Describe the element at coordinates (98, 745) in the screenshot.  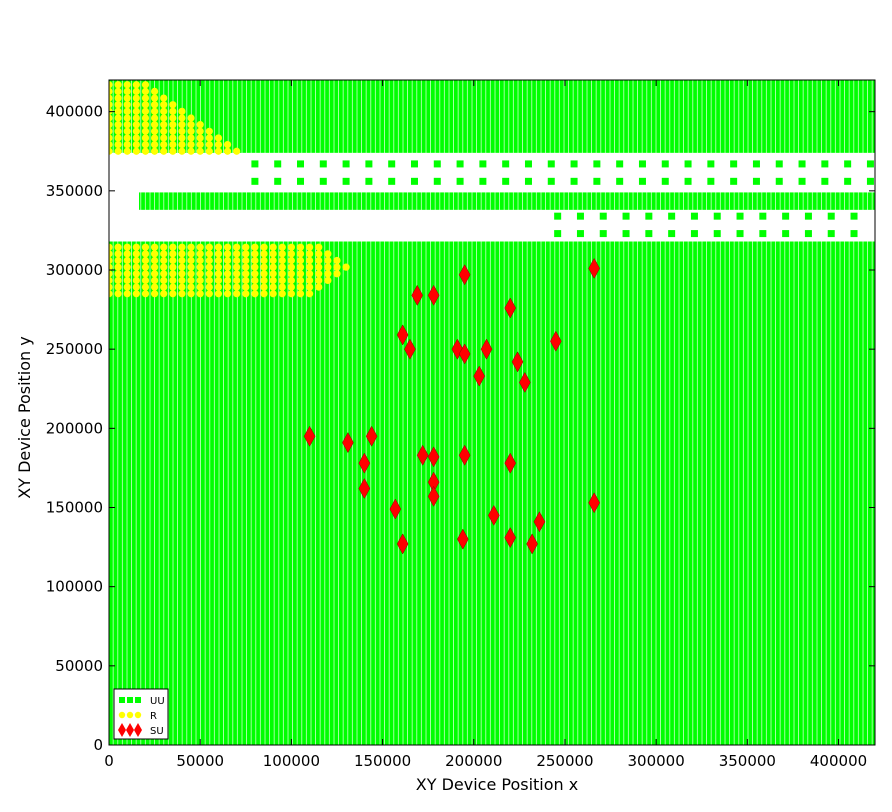
I see `y-tick-label: 0` at that location.